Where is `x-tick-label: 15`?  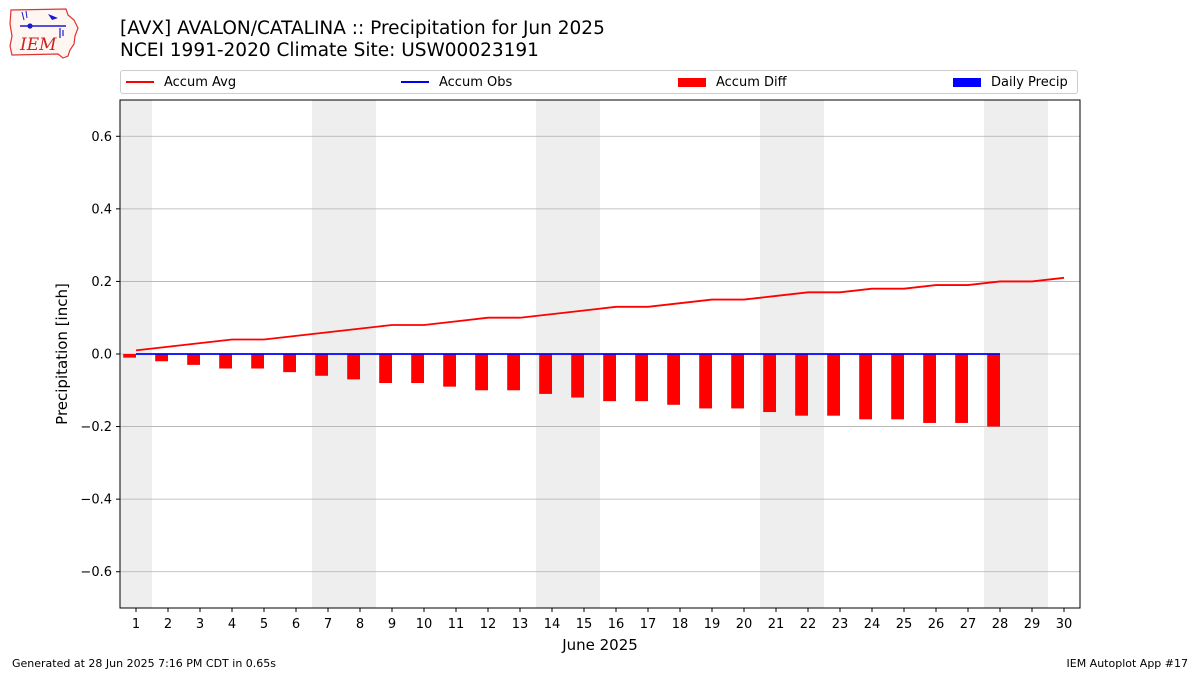 x-tick-label: 15 is located at coordinates (584, 624).